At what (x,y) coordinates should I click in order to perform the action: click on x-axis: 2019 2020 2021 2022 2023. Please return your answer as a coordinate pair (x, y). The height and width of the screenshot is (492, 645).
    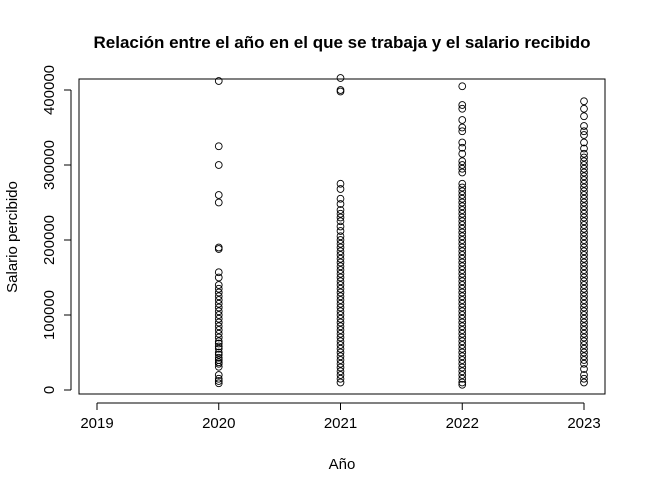
    Looking at the image, I should click on (340, 417).